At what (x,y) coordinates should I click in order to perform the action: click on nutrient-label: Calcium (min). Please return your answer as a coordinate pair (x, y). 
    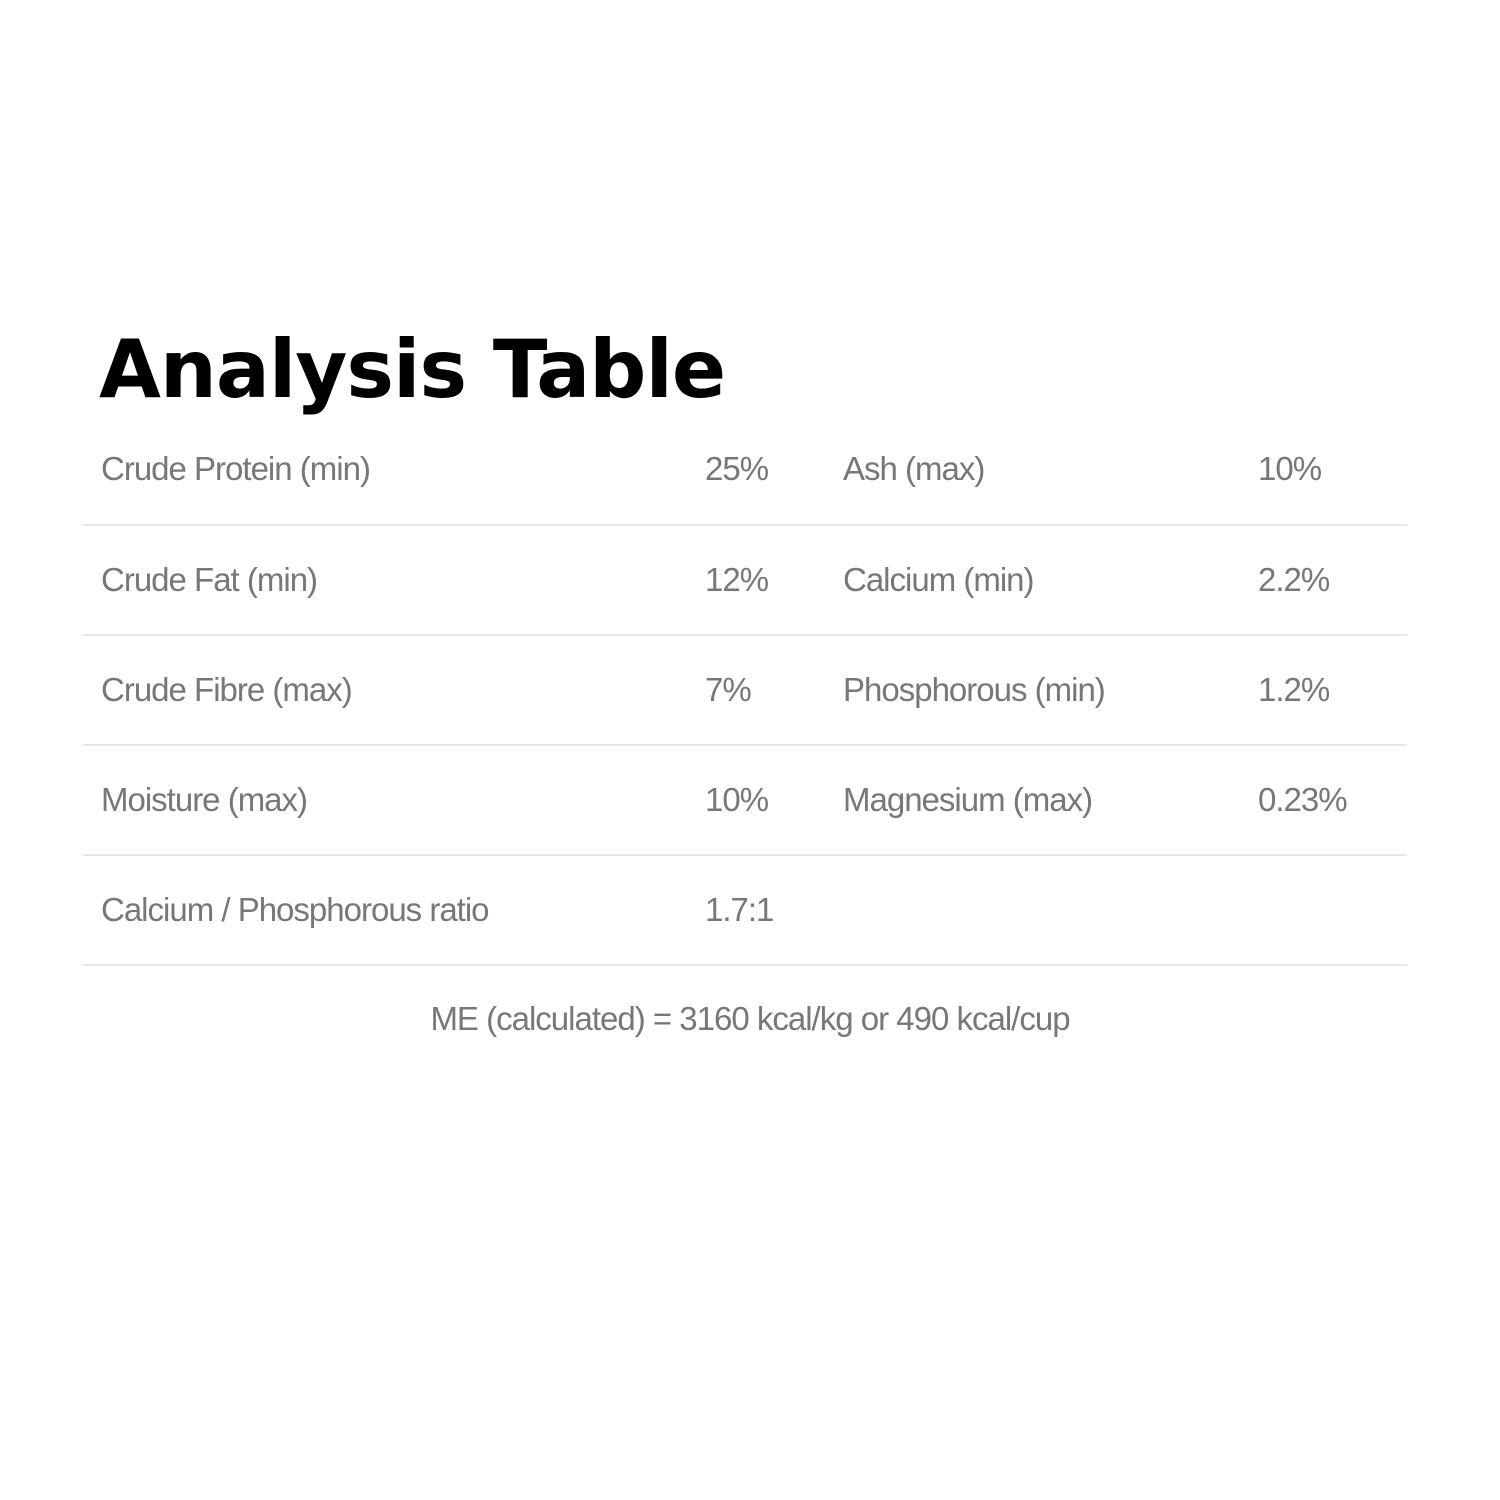
    Looking at the image, I should click on (939, 579).